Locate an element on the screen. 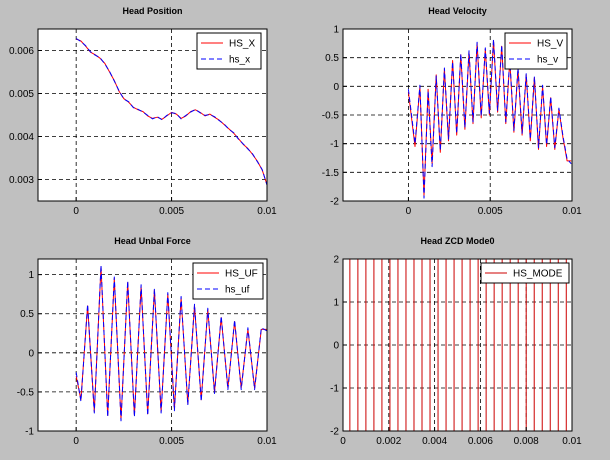 Image resolution: width=610 pixels, height=460 pixels. y-tick-label: 0.003 is located at coordinates (21, 180).